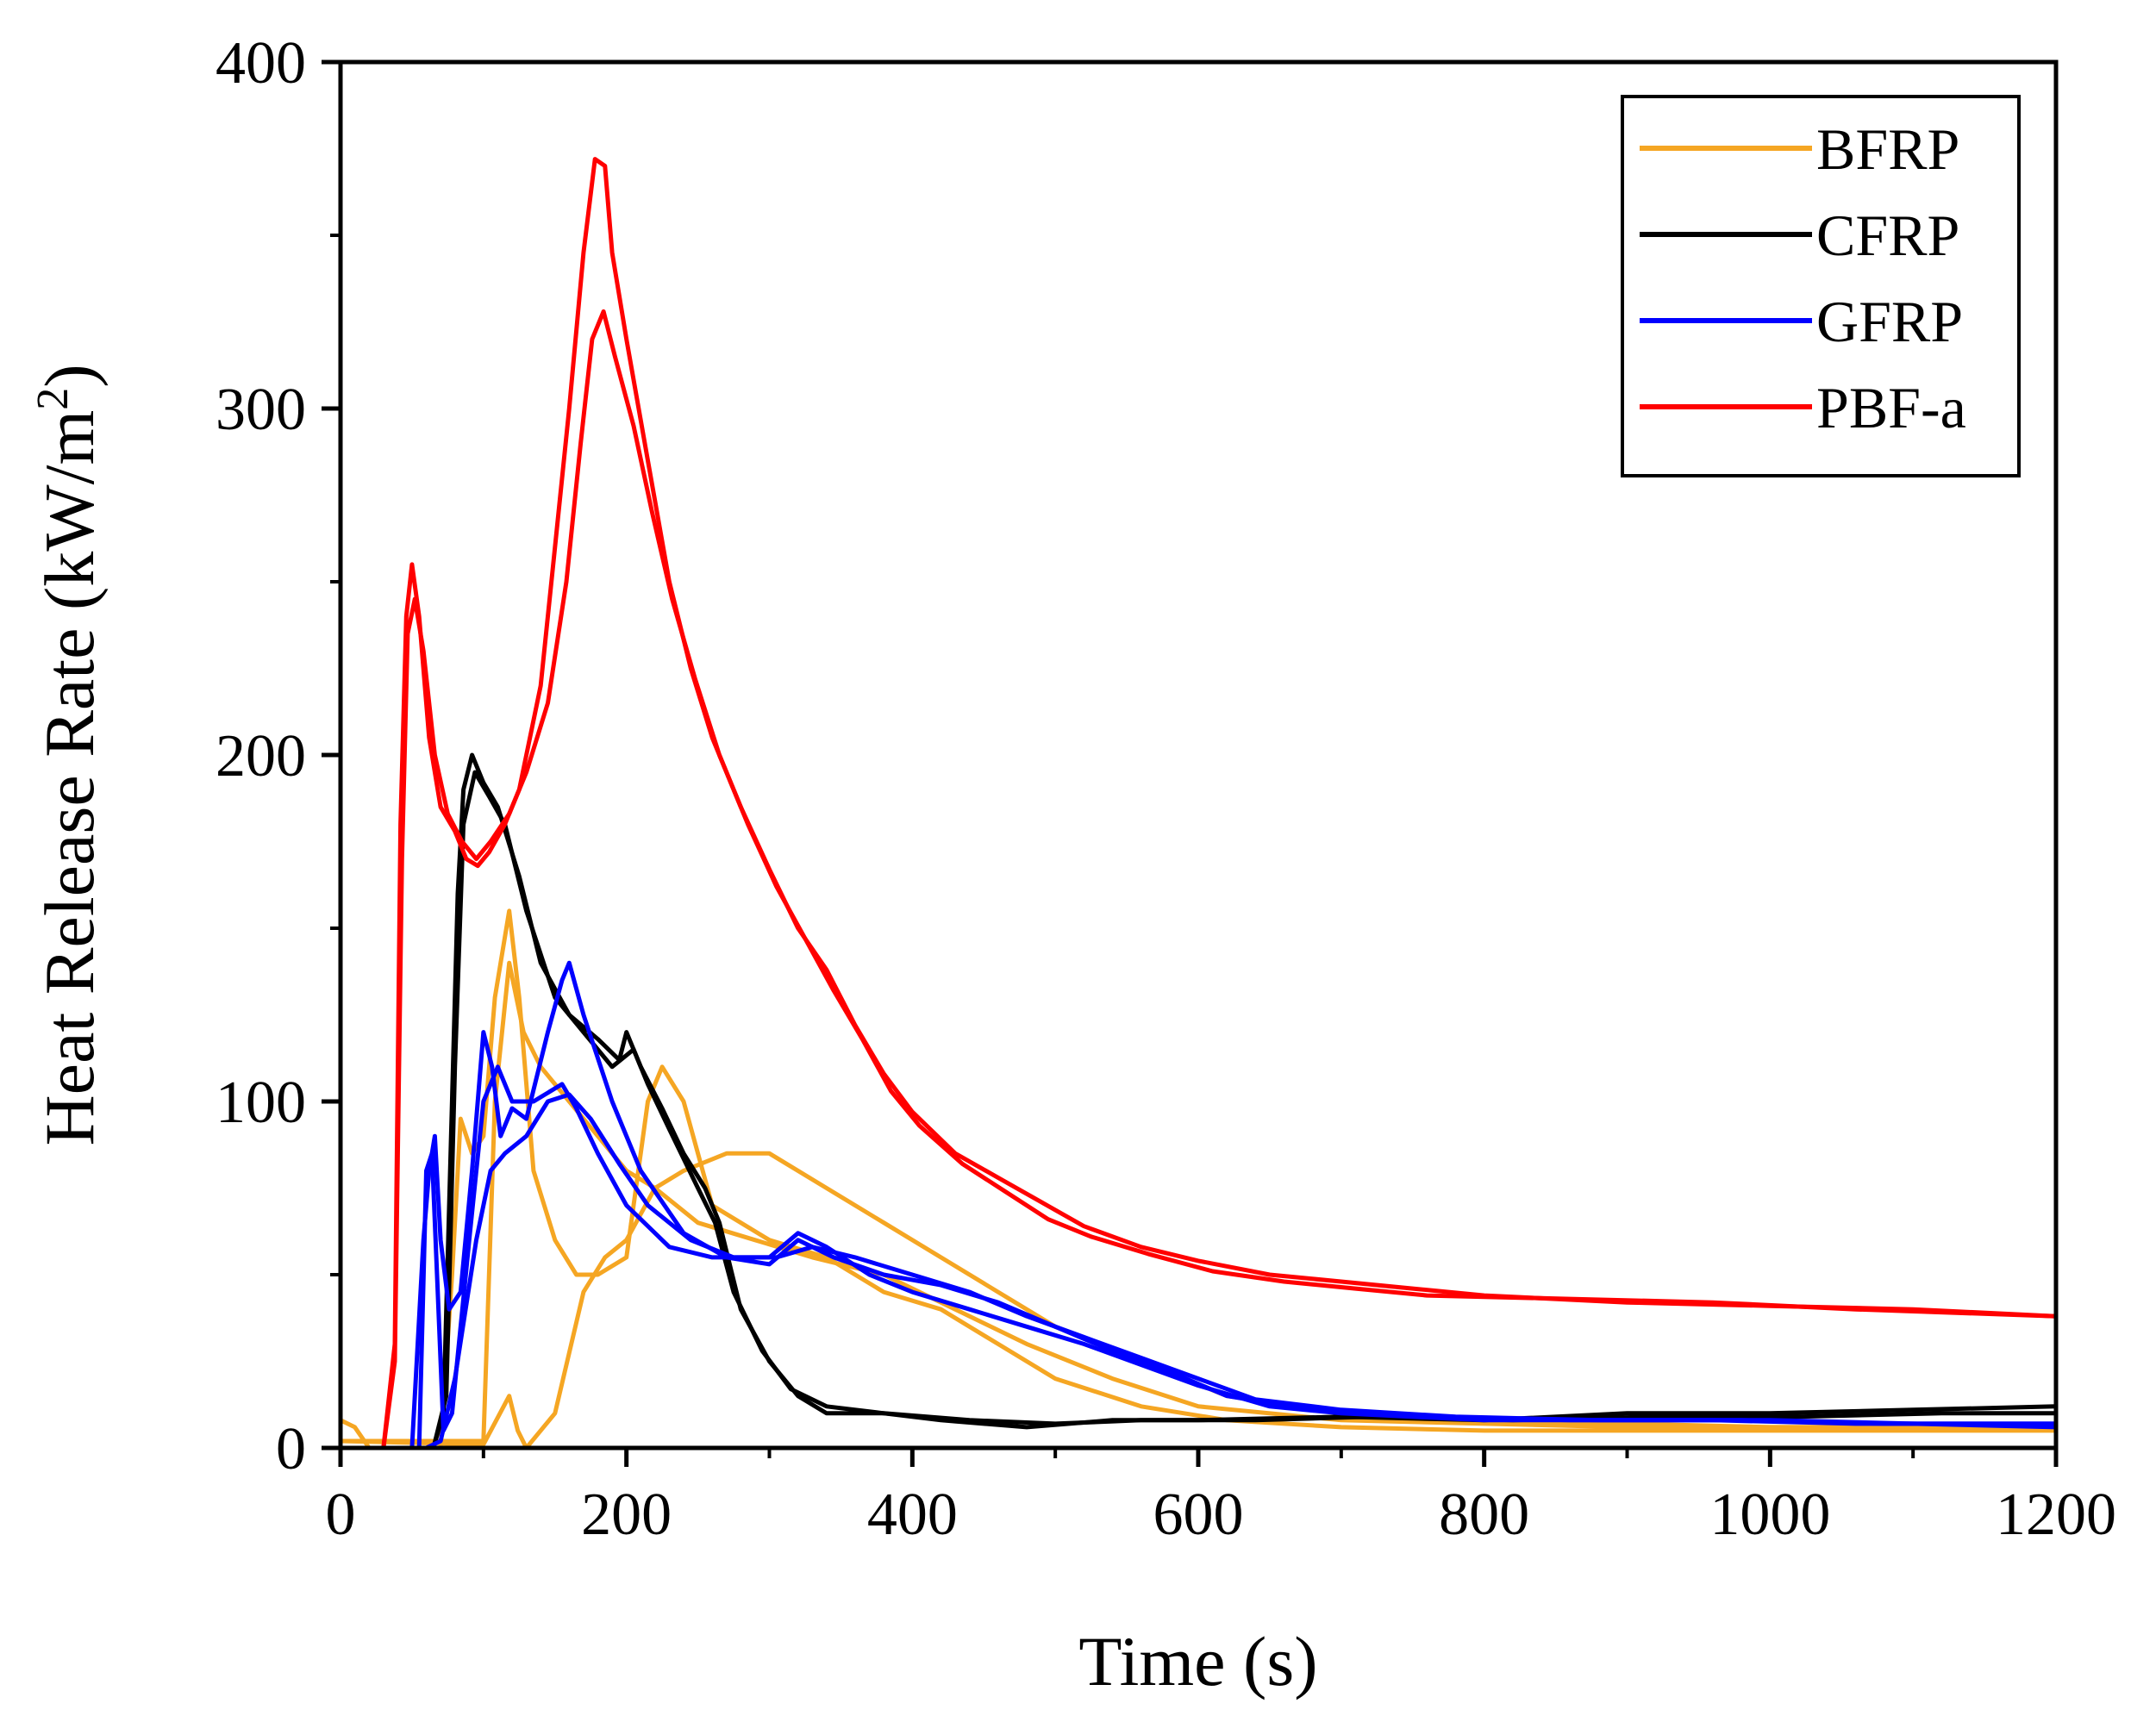  I want to click on legend-box, so click(1821, 286).